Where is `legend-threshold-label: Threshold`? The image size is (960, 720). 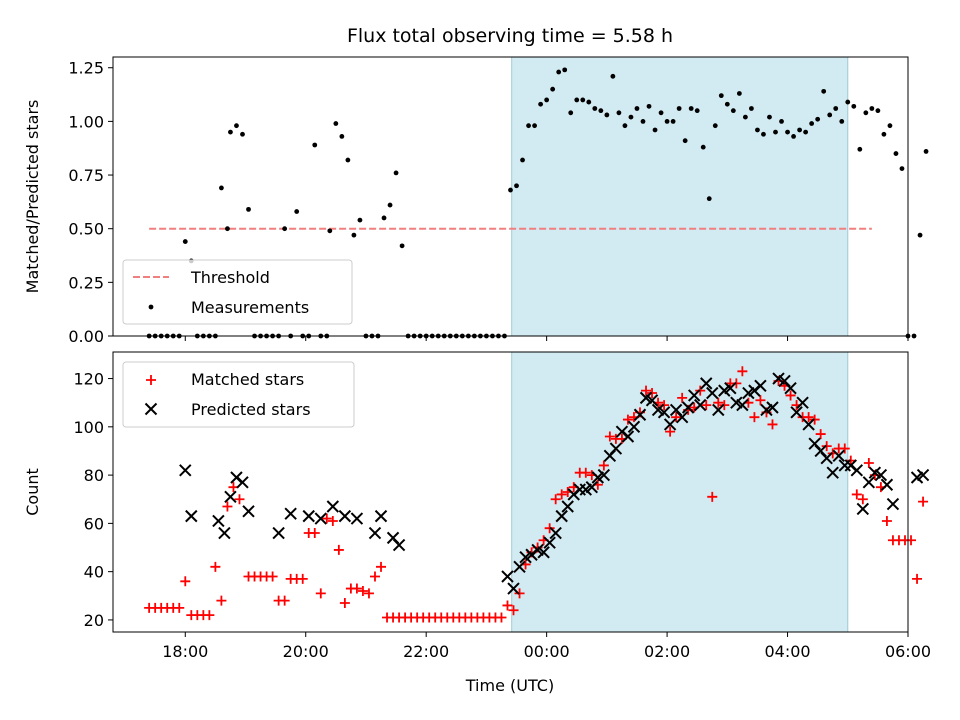
legend-threshold-label: Threshold is located at coordinates (230, 277).